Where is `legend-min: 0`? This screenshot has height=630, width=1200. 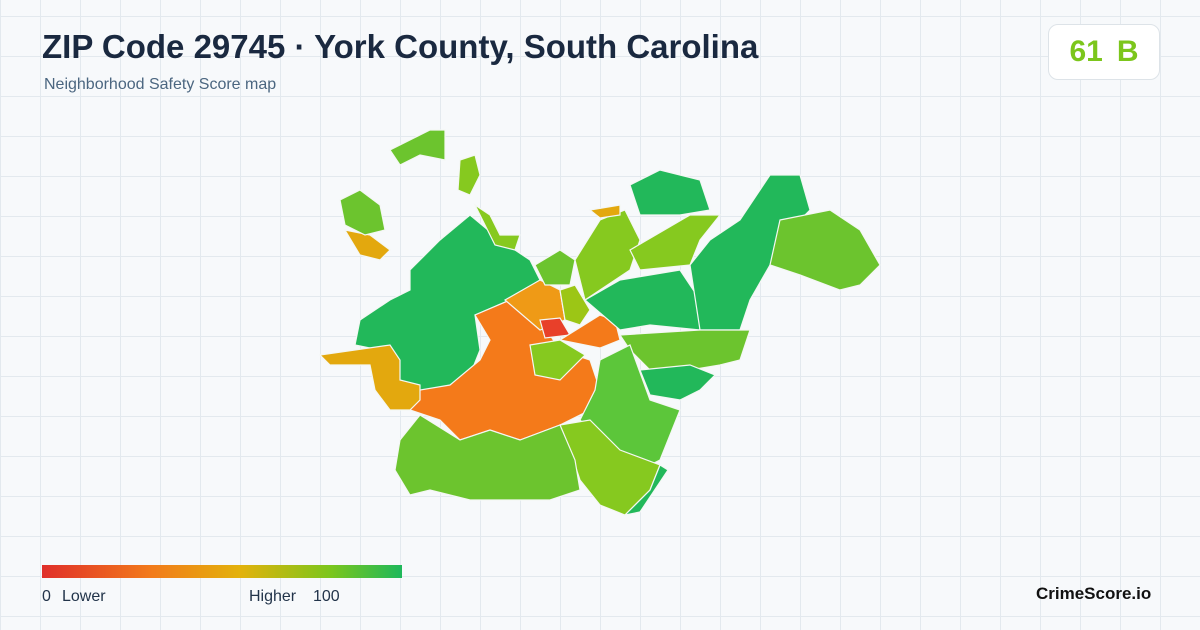 legend-min: 0 is located at coordinates (46, 596).